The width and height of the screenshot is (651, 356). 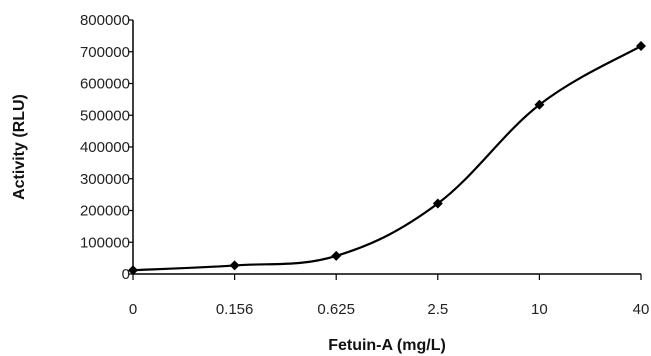 What do you see at coordinates (105, 84) in the screenshot?
I see `y-tick-label: 600000` at bounding box center [105, 84].